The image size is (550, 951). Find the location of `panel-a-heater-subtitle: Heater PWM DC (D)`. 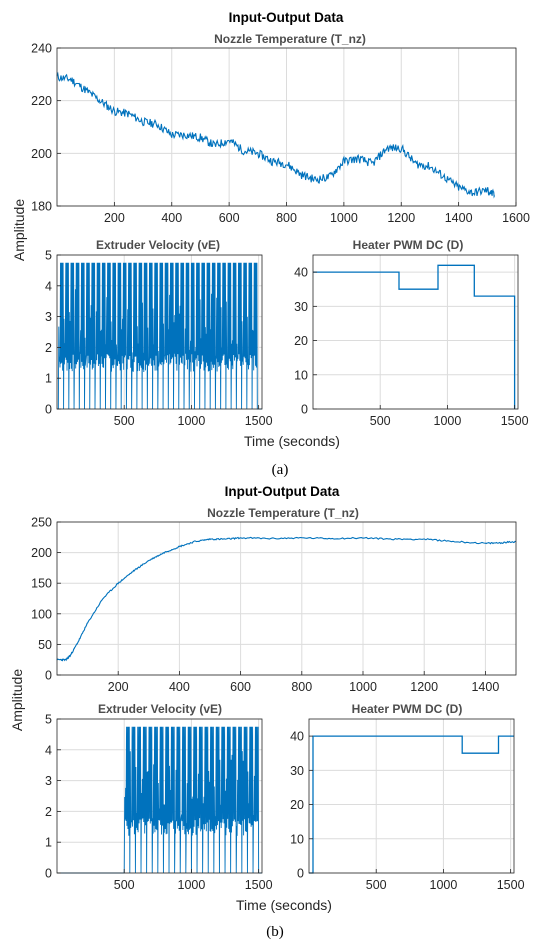

panel-a-heater-subtitle: Heater PWM DC (D) is located at coordinates (408, 245).